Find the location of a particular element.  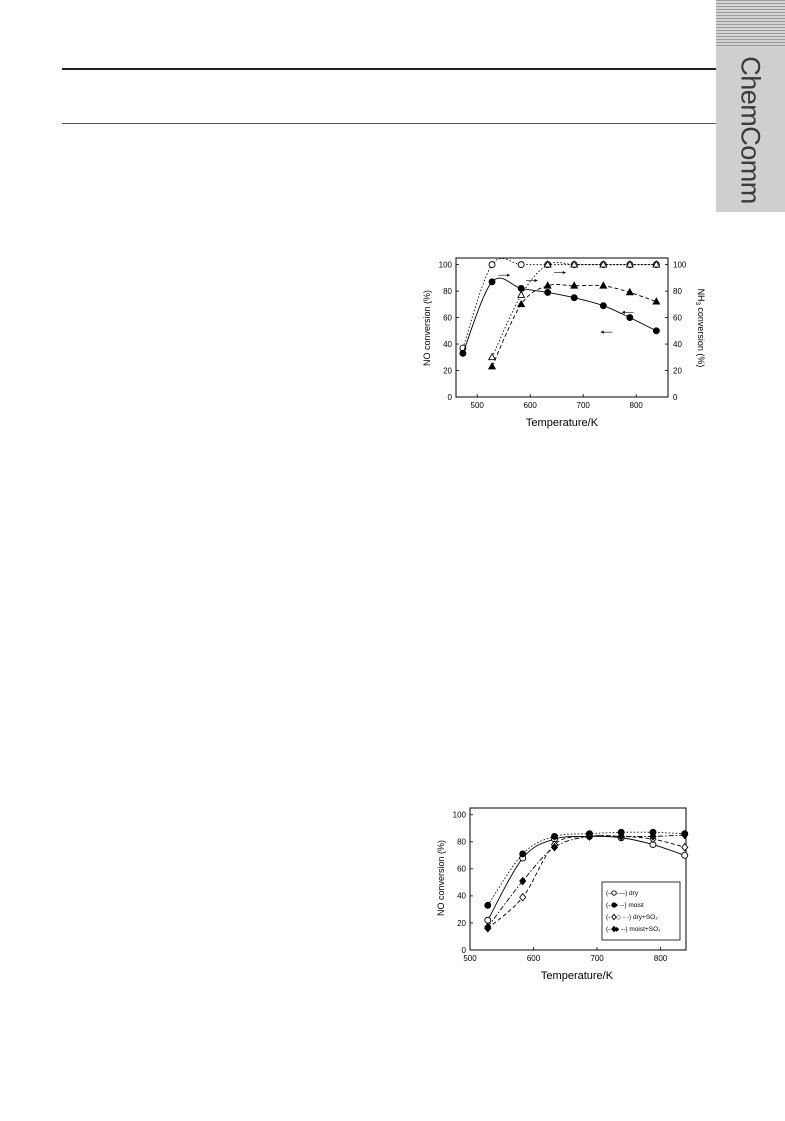

figure-2-ytick-label: 100 is located at coordinates (460, 815).